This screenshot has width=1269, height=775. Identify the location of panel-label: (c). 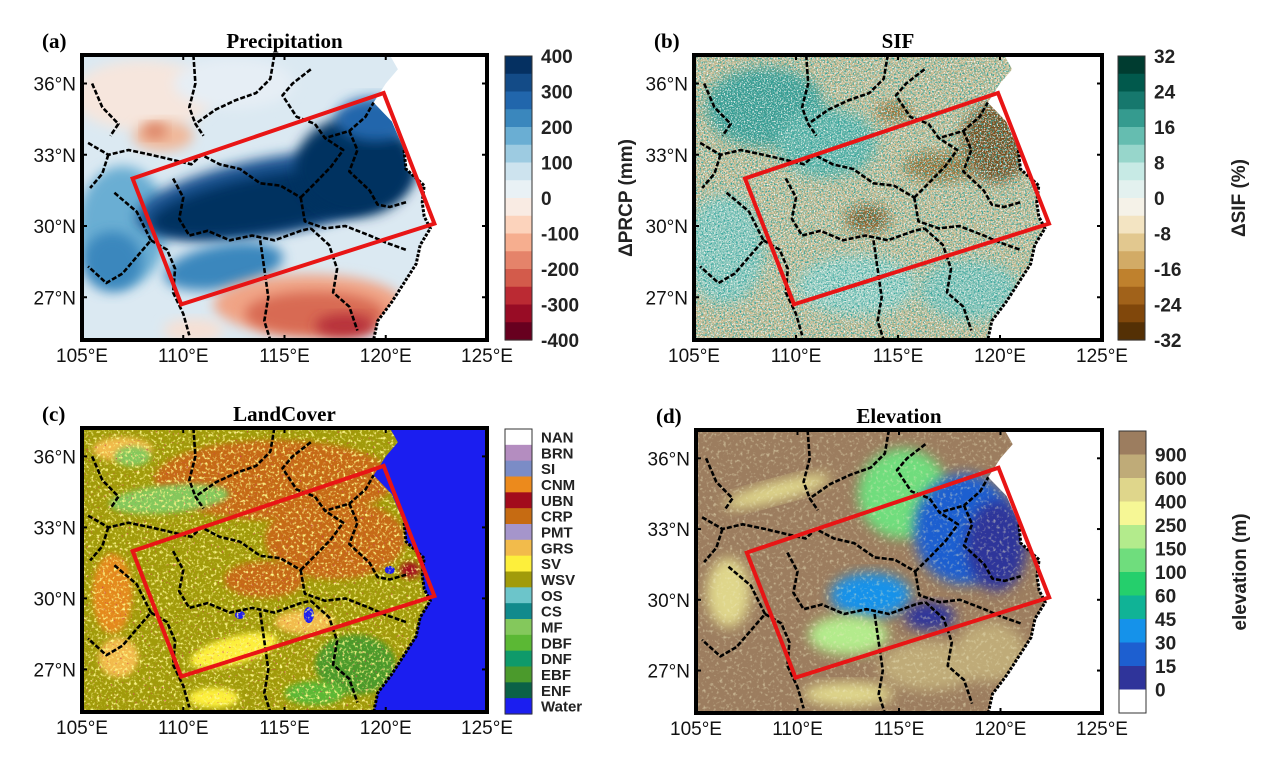
(53, 414).